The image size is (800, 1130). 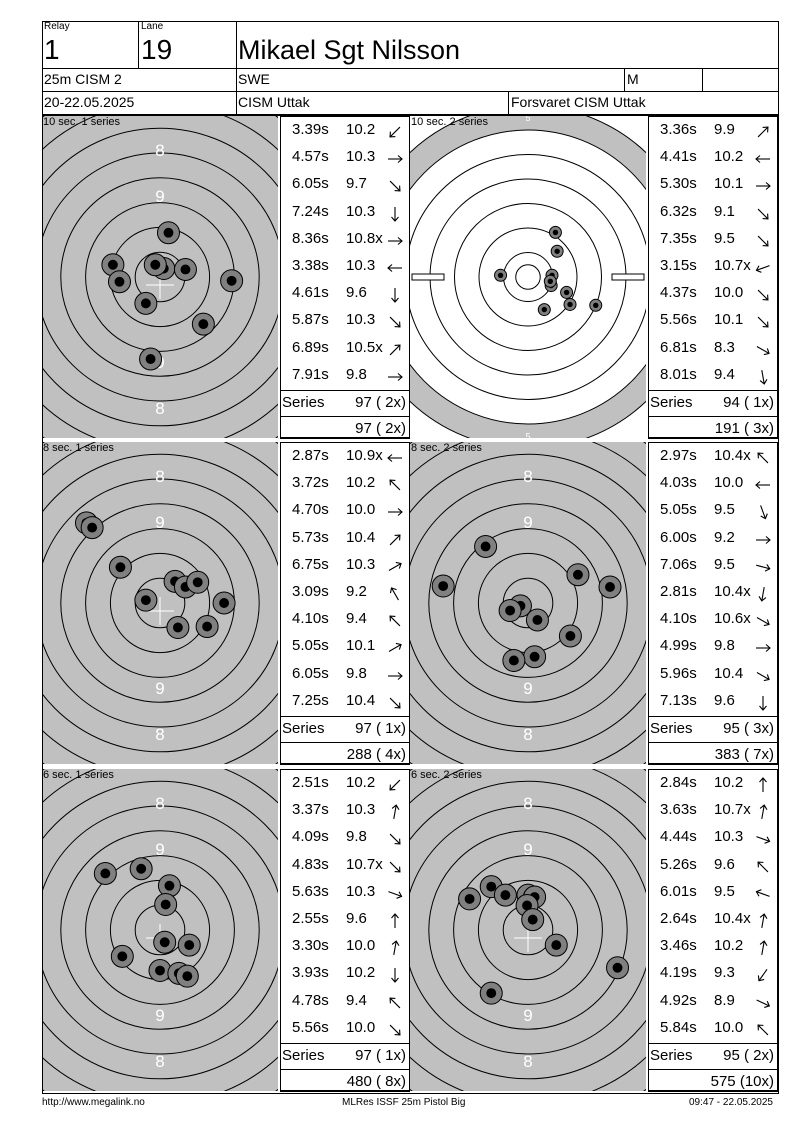 I want to click on shot-time: 3.36s, so click(x=678, y=129).